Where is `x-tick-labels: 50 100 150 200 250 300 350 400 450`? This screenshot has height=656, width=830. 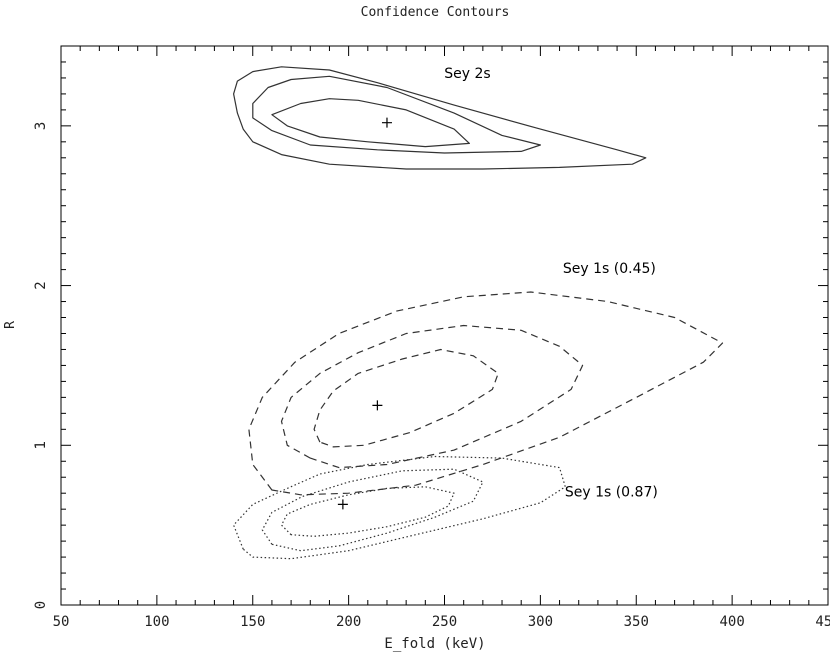 x-tick-labels: 50 100 150 200 250 300 350 400 450 is located at coordinates (441, 622).